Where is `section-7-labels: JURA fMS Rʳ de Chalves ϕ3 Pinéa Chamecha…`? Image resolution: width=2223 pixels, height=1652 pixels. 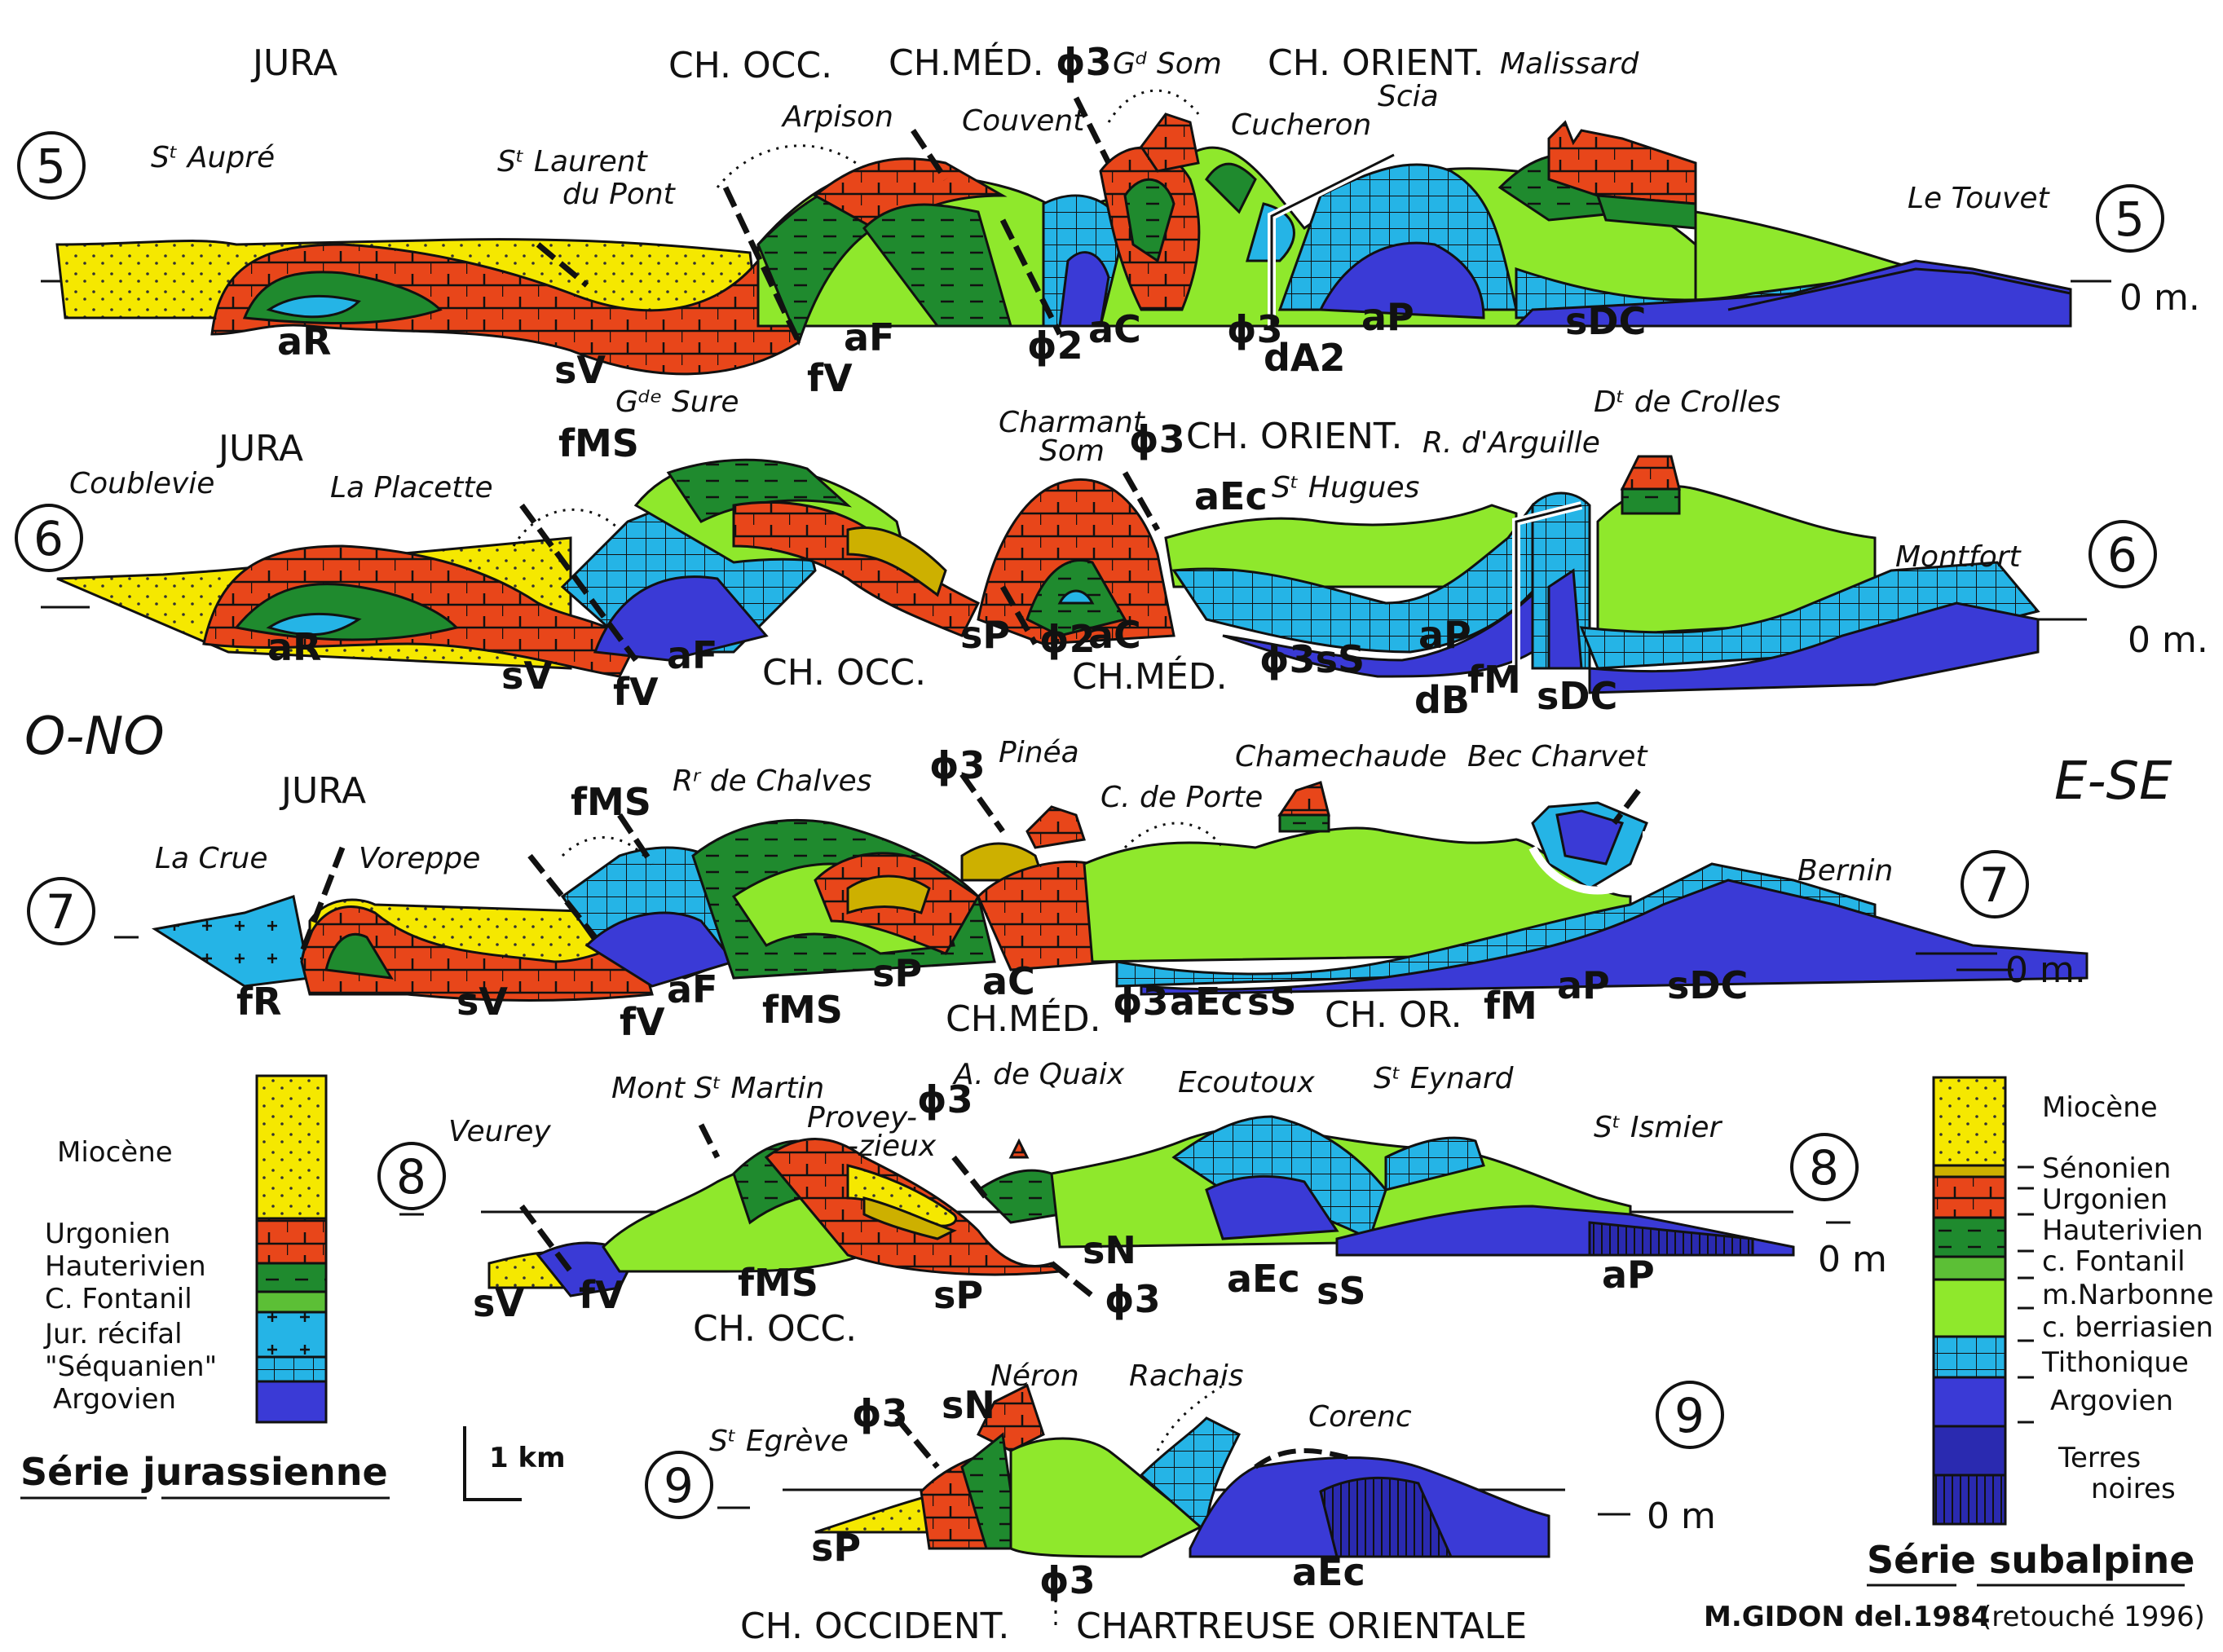
section-7-labels: JURA fMS Rʳ de Chalves ϕ3 Pinéa Chamecha… is located at coordinates (1024, 890).